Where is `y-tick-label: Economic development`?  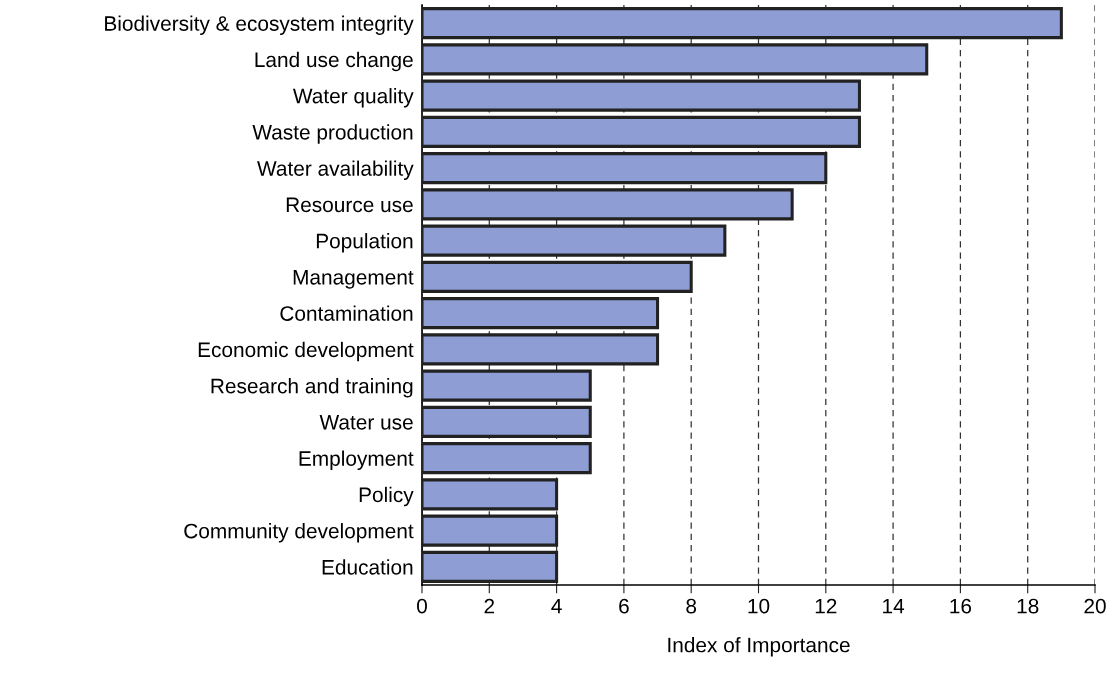
y-tick-label: Economic development is located at coordinates (306, 351).